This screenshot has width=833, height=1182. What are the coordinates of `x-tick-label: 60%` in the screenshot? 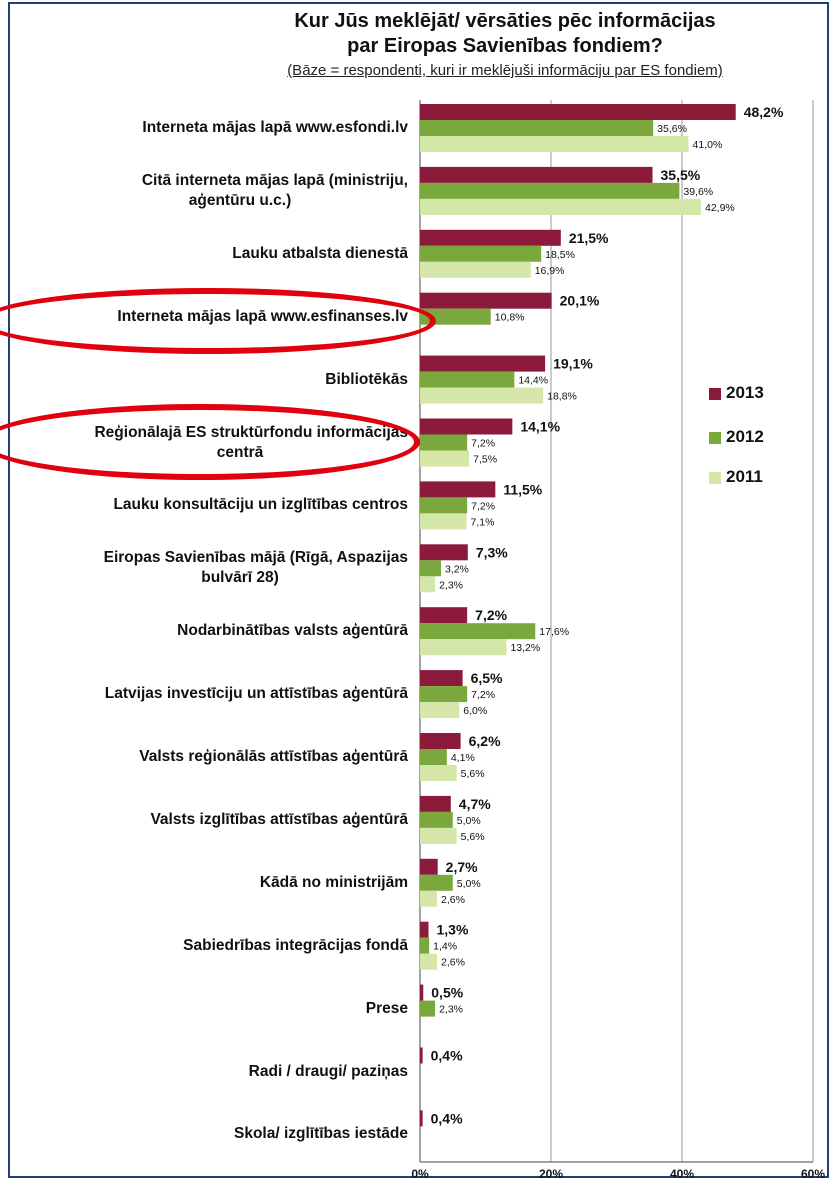 It's located at (813, 1174).